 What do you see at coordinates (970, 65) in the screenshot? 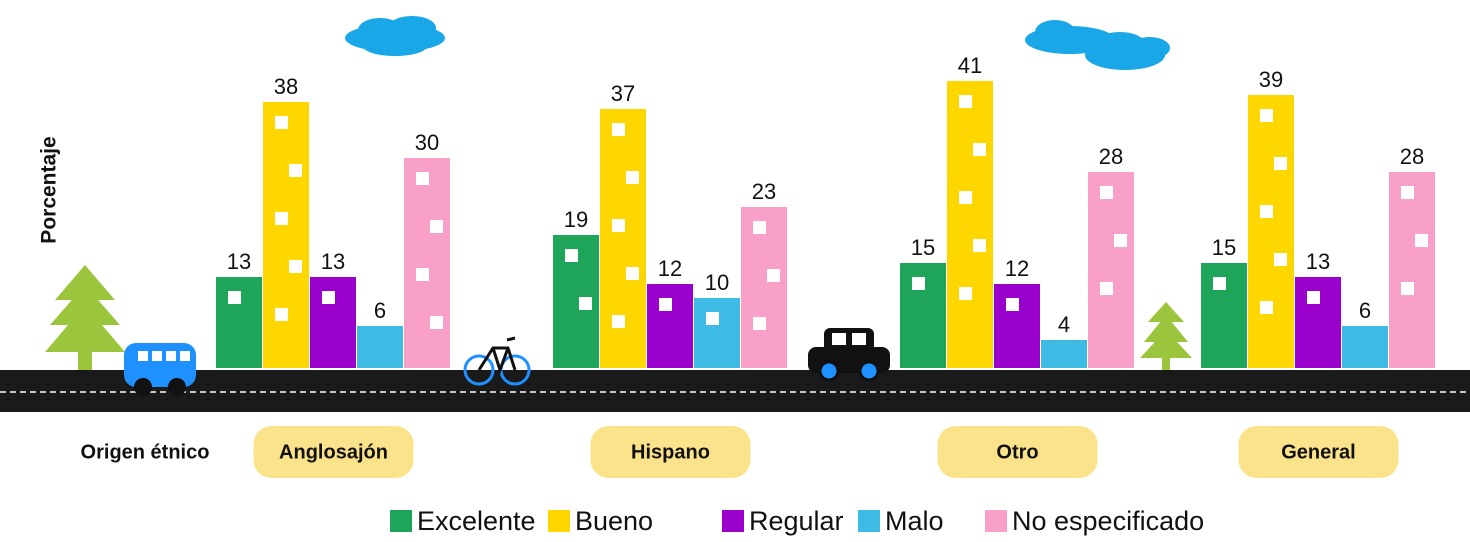
I see `value-label: 41` at bounding box center [970, 65].